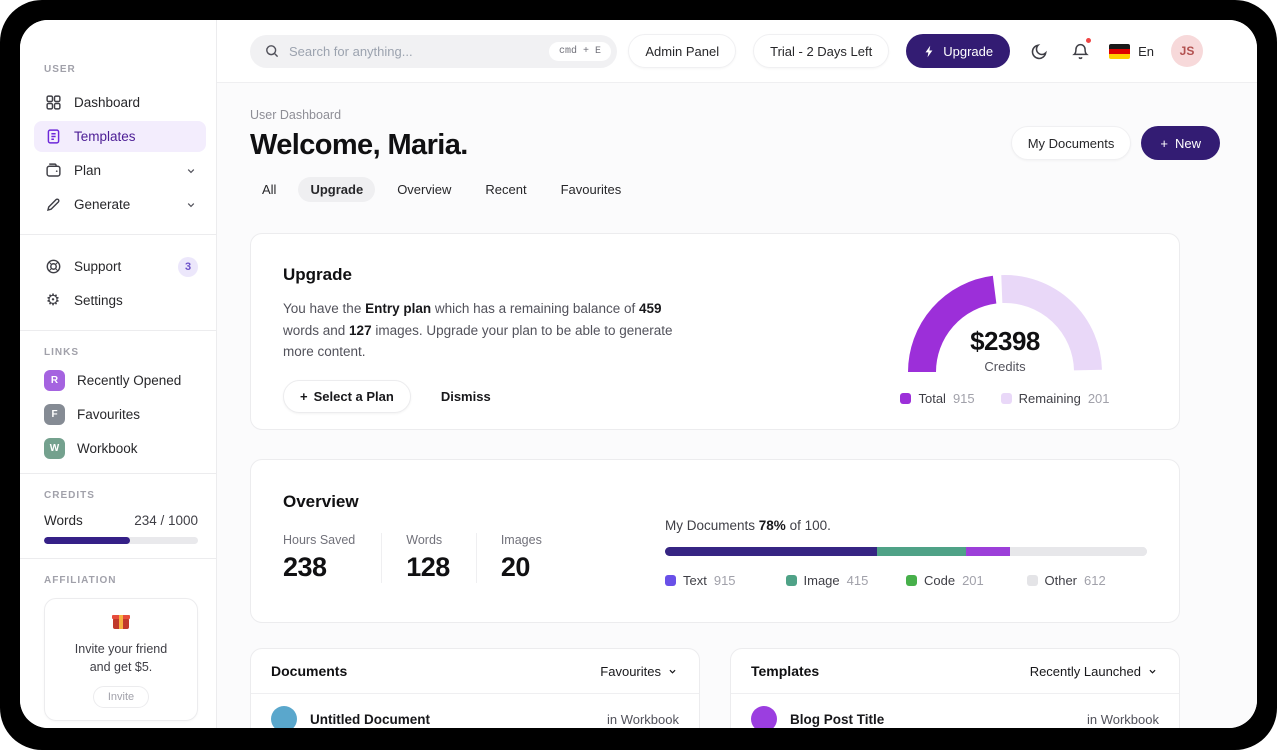 Image resolution: width=1277 pixels, height=750 pixels. Describe the element at coordinates (121, 697) in the screenshot. I see `invite-button: Invite` at that location.